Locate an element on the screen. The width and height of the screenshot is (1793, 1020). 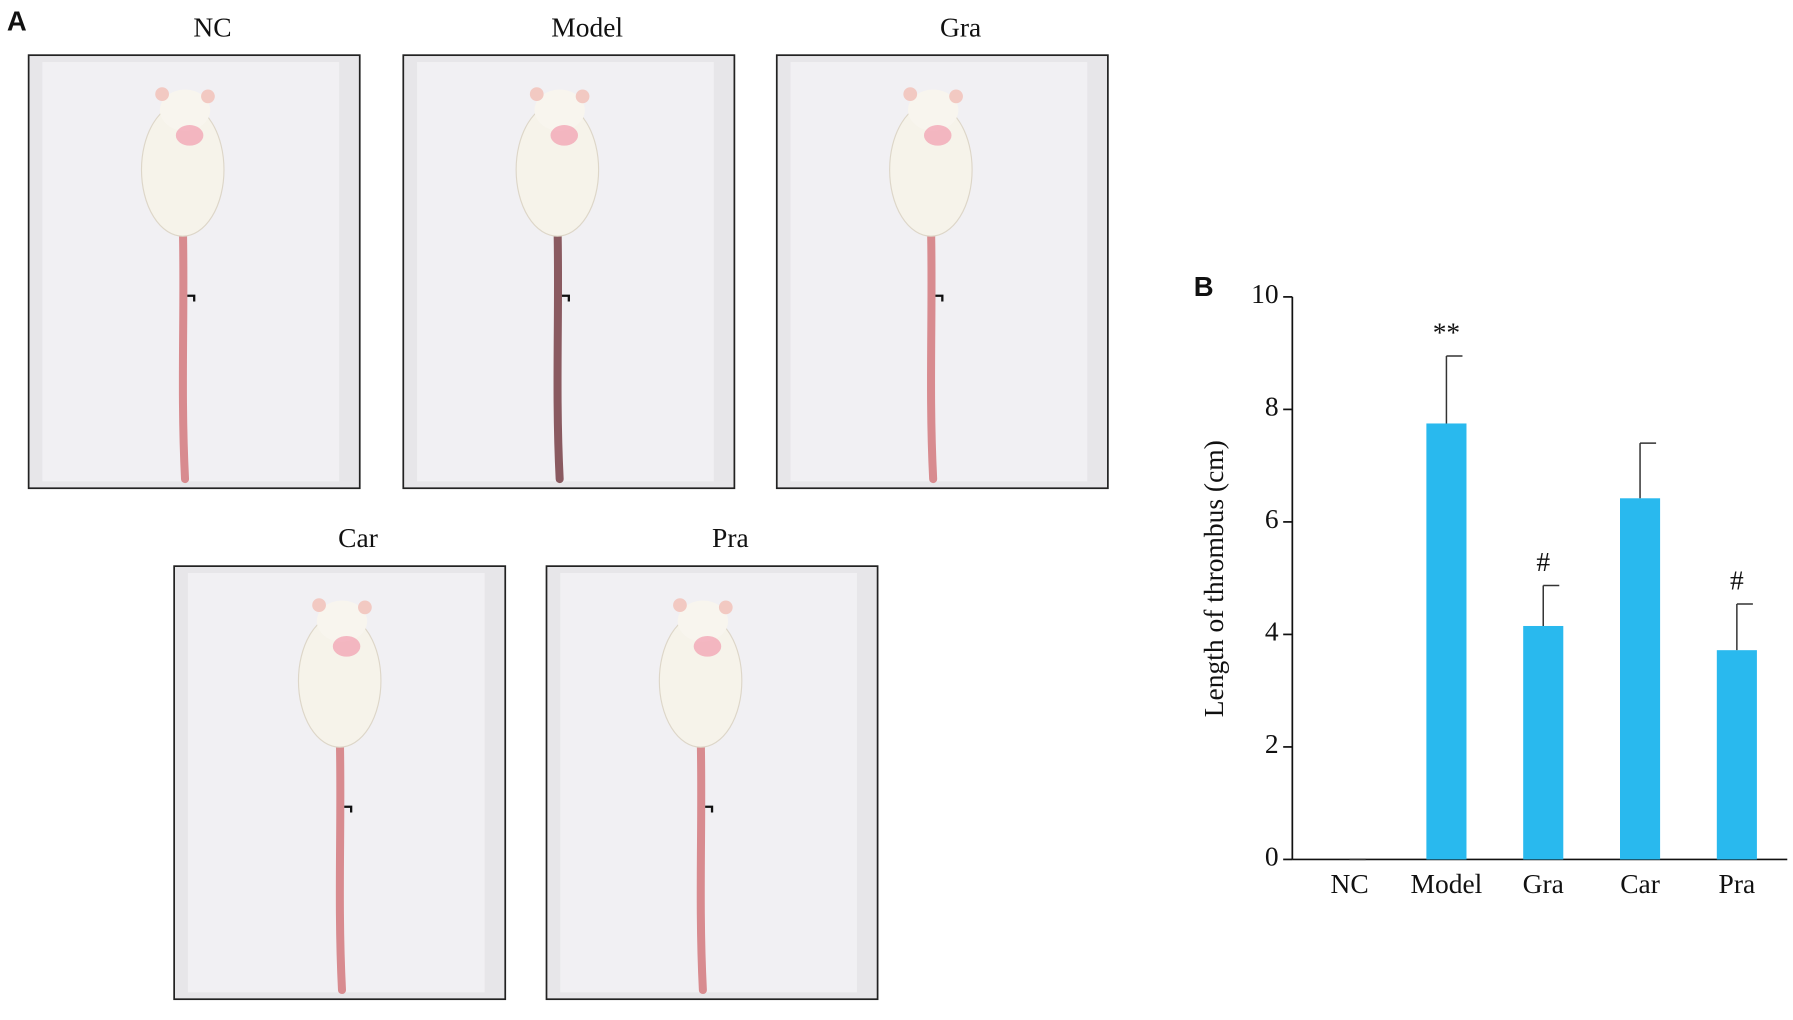
y-tick-label: 4 is located at coordinates (1272, 632).